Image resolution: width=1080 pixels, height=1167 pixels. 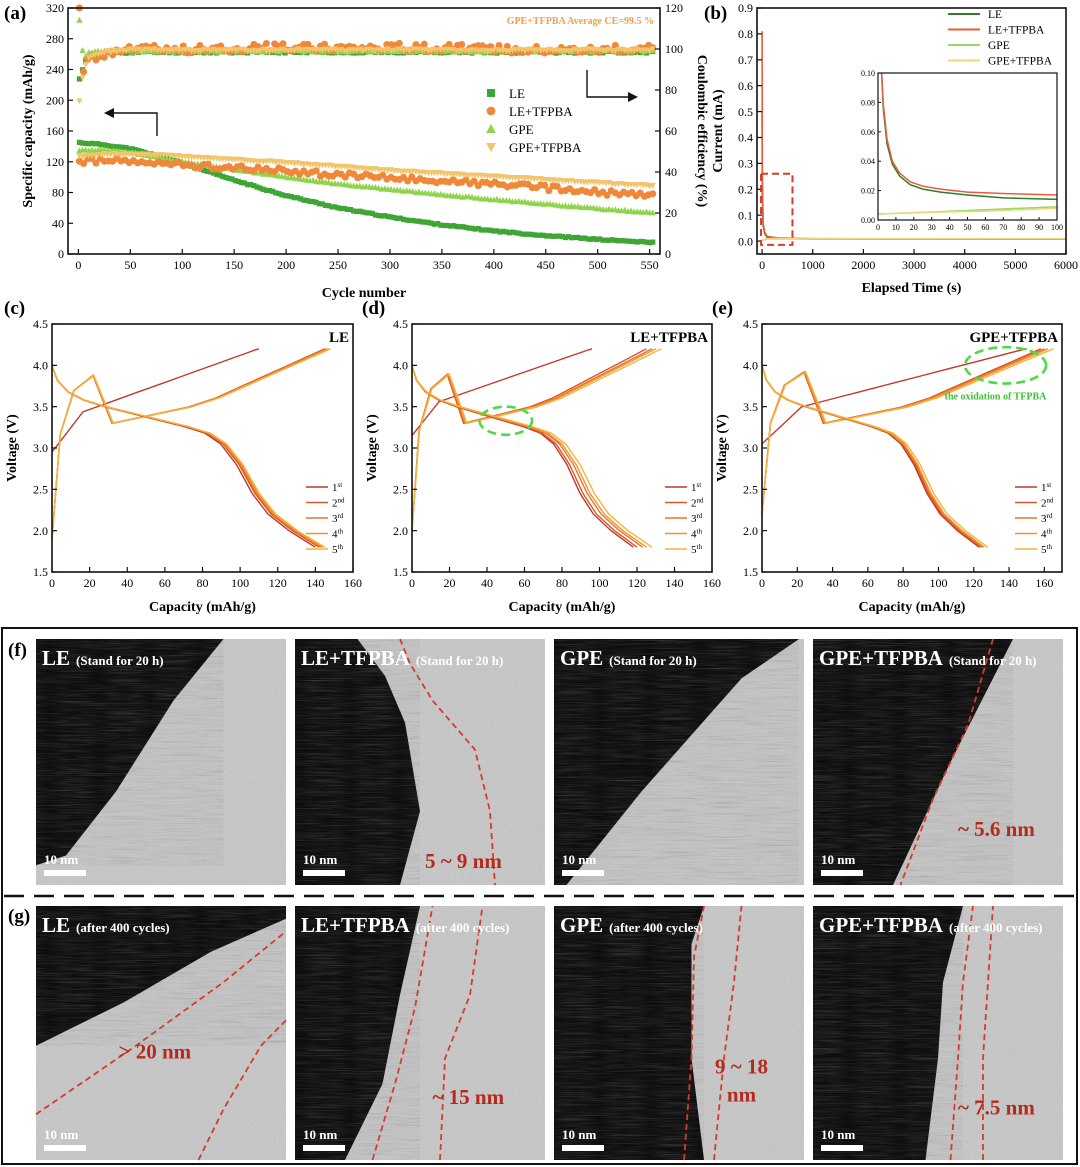 What do you see at coordinates (506, 421) in the screenshot?
I see `highlight-ellipse` at bounding box center [506, 421].